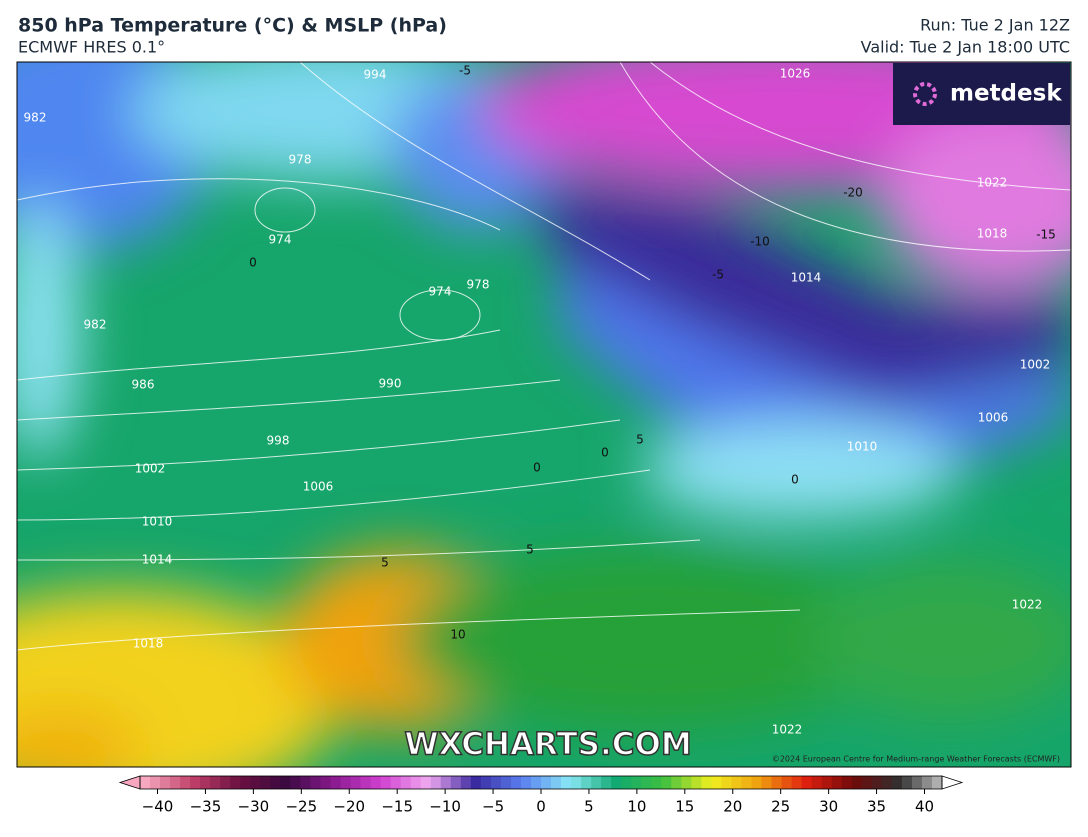  I want to click on isobar-label: 1002, so click(150, 469).